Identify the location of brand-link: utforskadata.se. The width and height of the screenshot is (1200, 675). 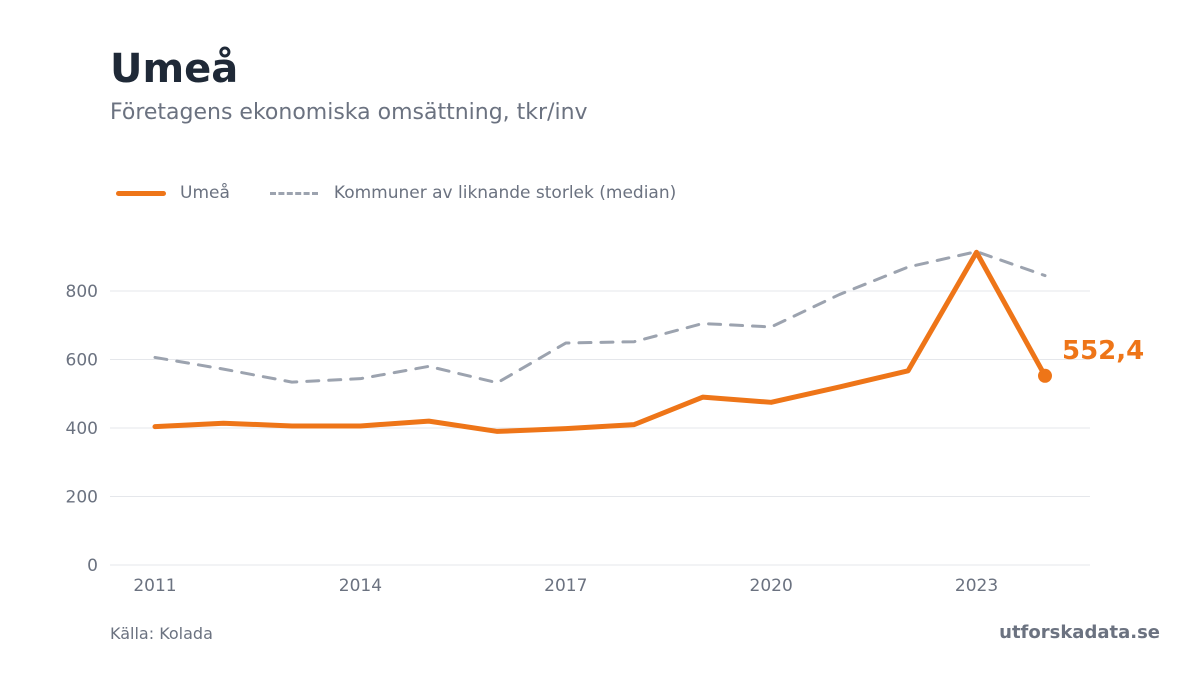
(1079, 632).